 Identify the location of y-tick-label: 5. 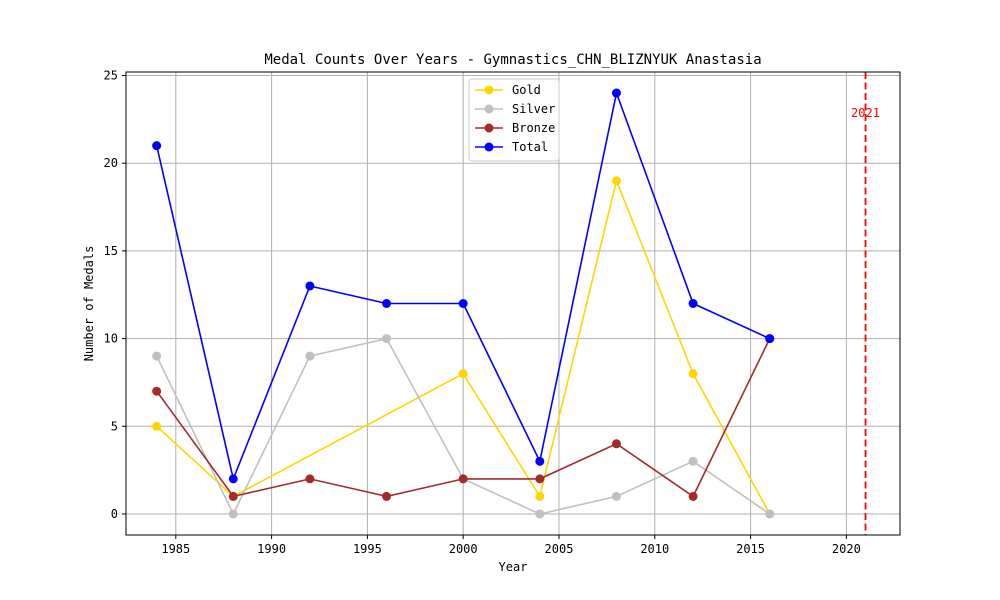
(114, 426).